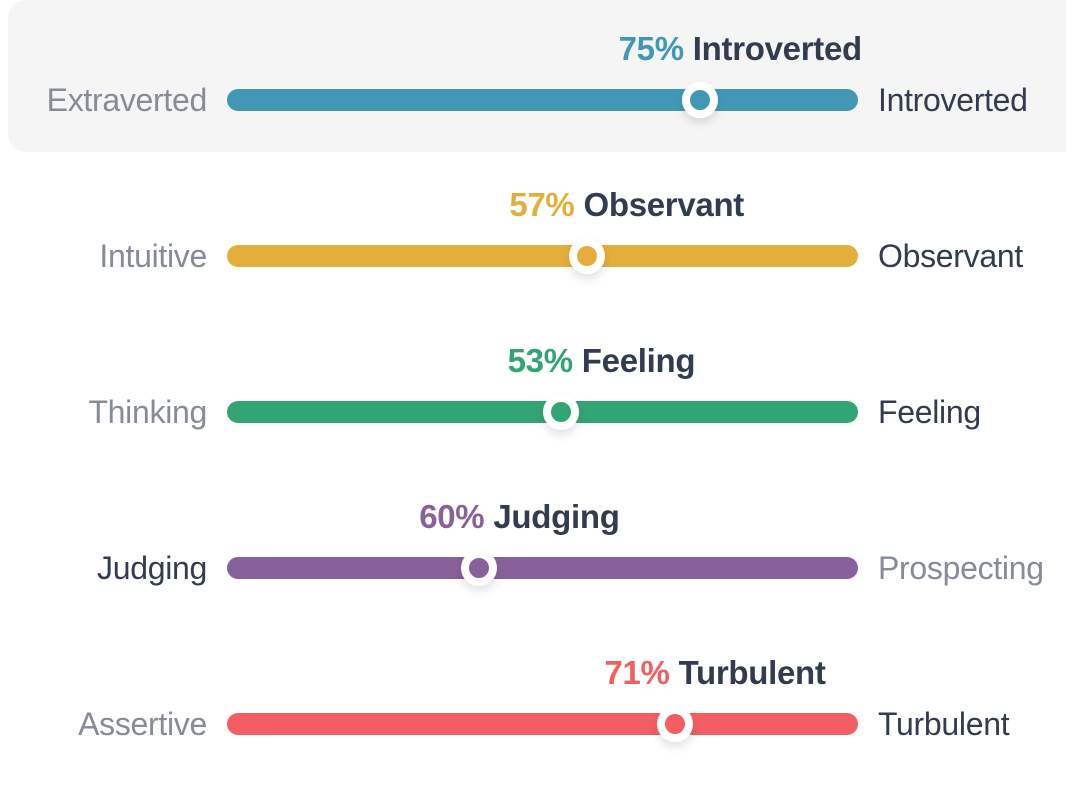 The width and height of the screenshot is (1066, 796). What do you see at coordinates (961, 567) in the screenshot?
I see `trait-right-label: Prospecting` at bounding box center [961, 567].